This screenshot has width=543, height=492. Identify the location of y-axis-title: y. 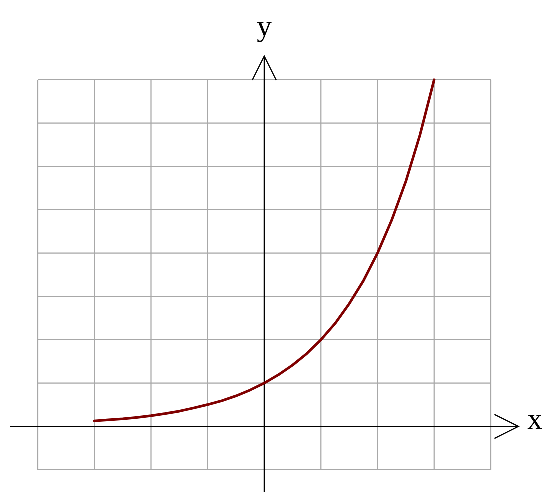
(264, 32).